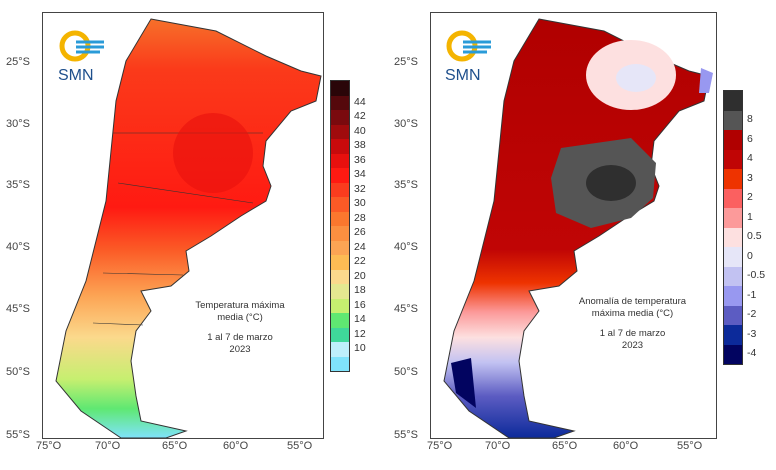  Describe the element at coordinates (750, 255) in the screenshot. I see `legend-label: 0` at that location.